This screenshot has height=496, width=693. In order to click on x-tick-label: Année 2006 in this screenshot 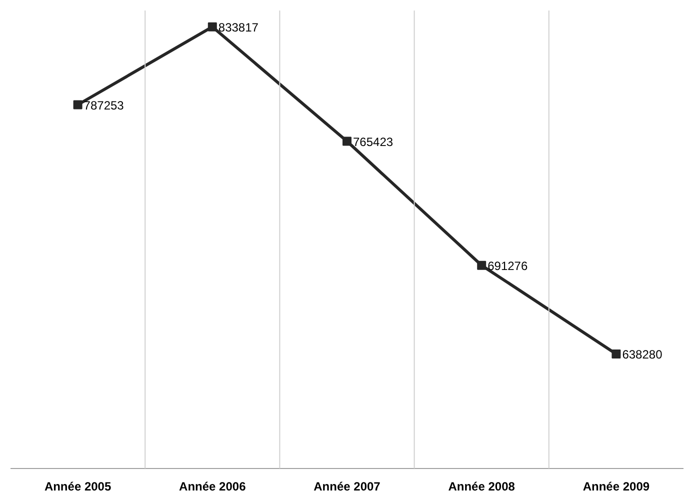, I will do `click(212, 487)`.